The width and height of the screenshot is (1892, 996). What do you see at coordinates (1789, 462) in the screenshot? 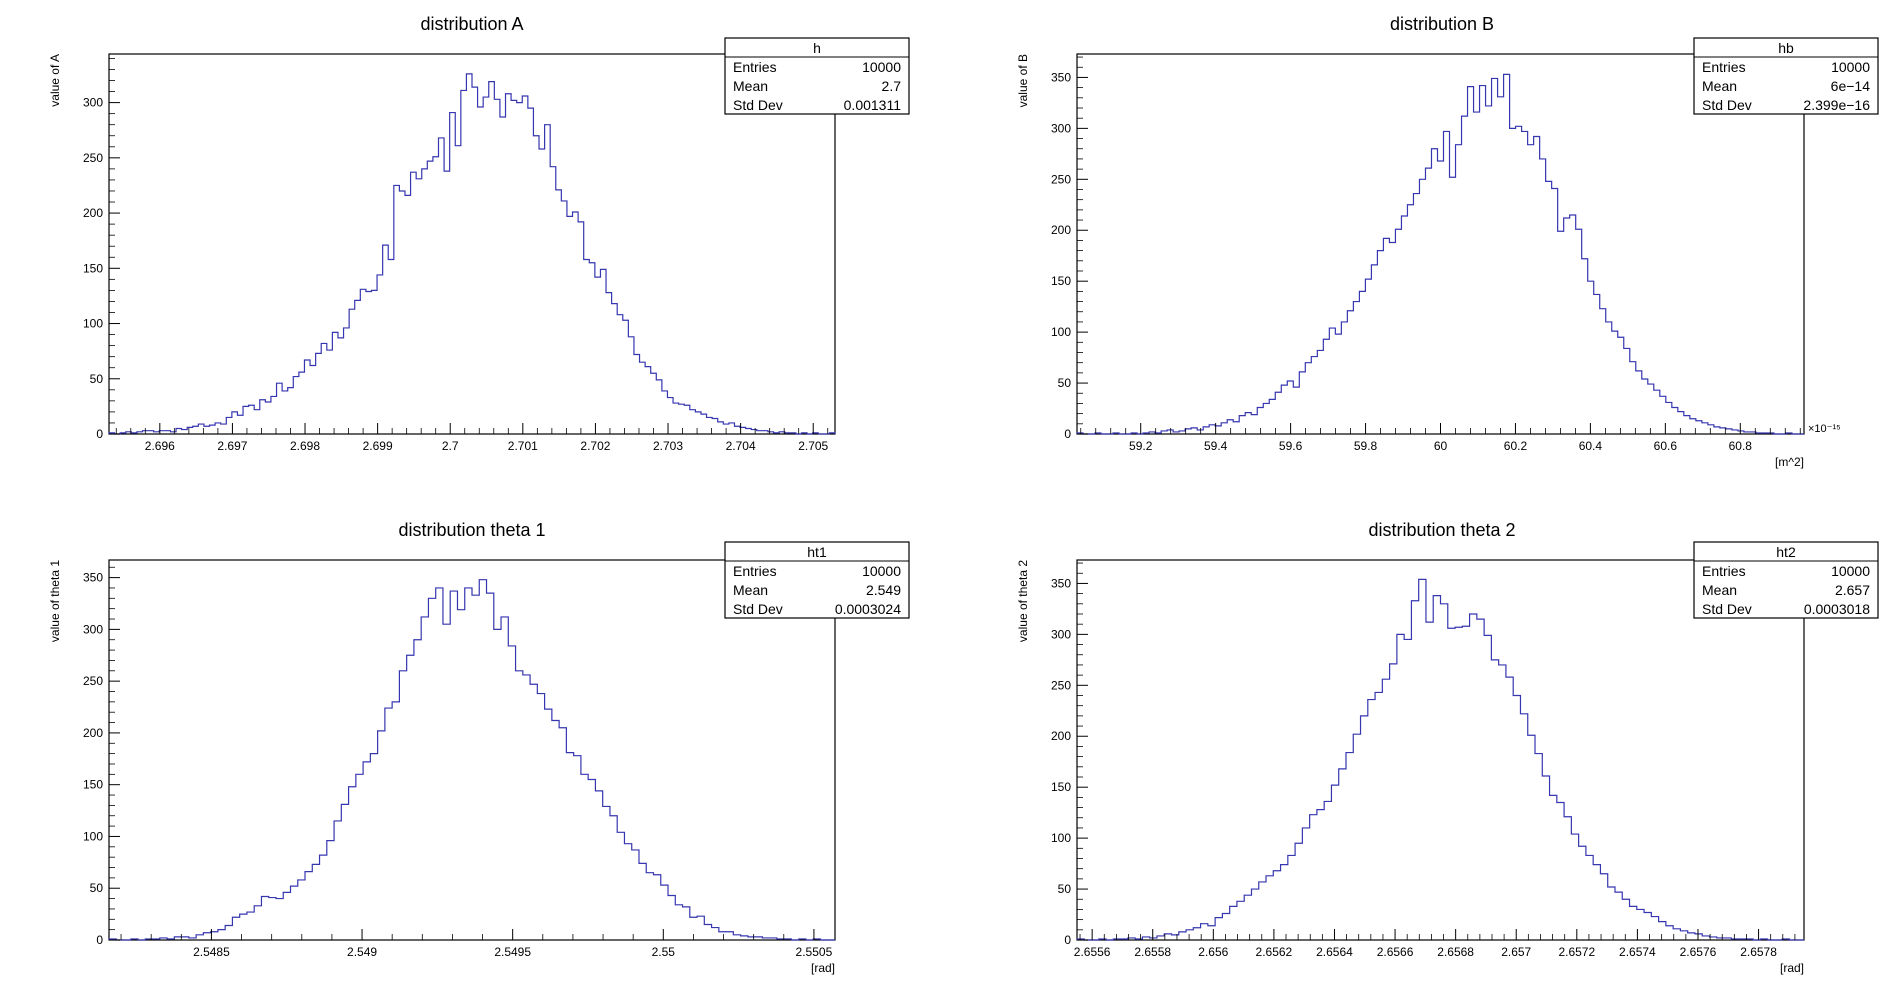
I see `x-axis-label: [m^2]` at bounding box center [1789, 462].